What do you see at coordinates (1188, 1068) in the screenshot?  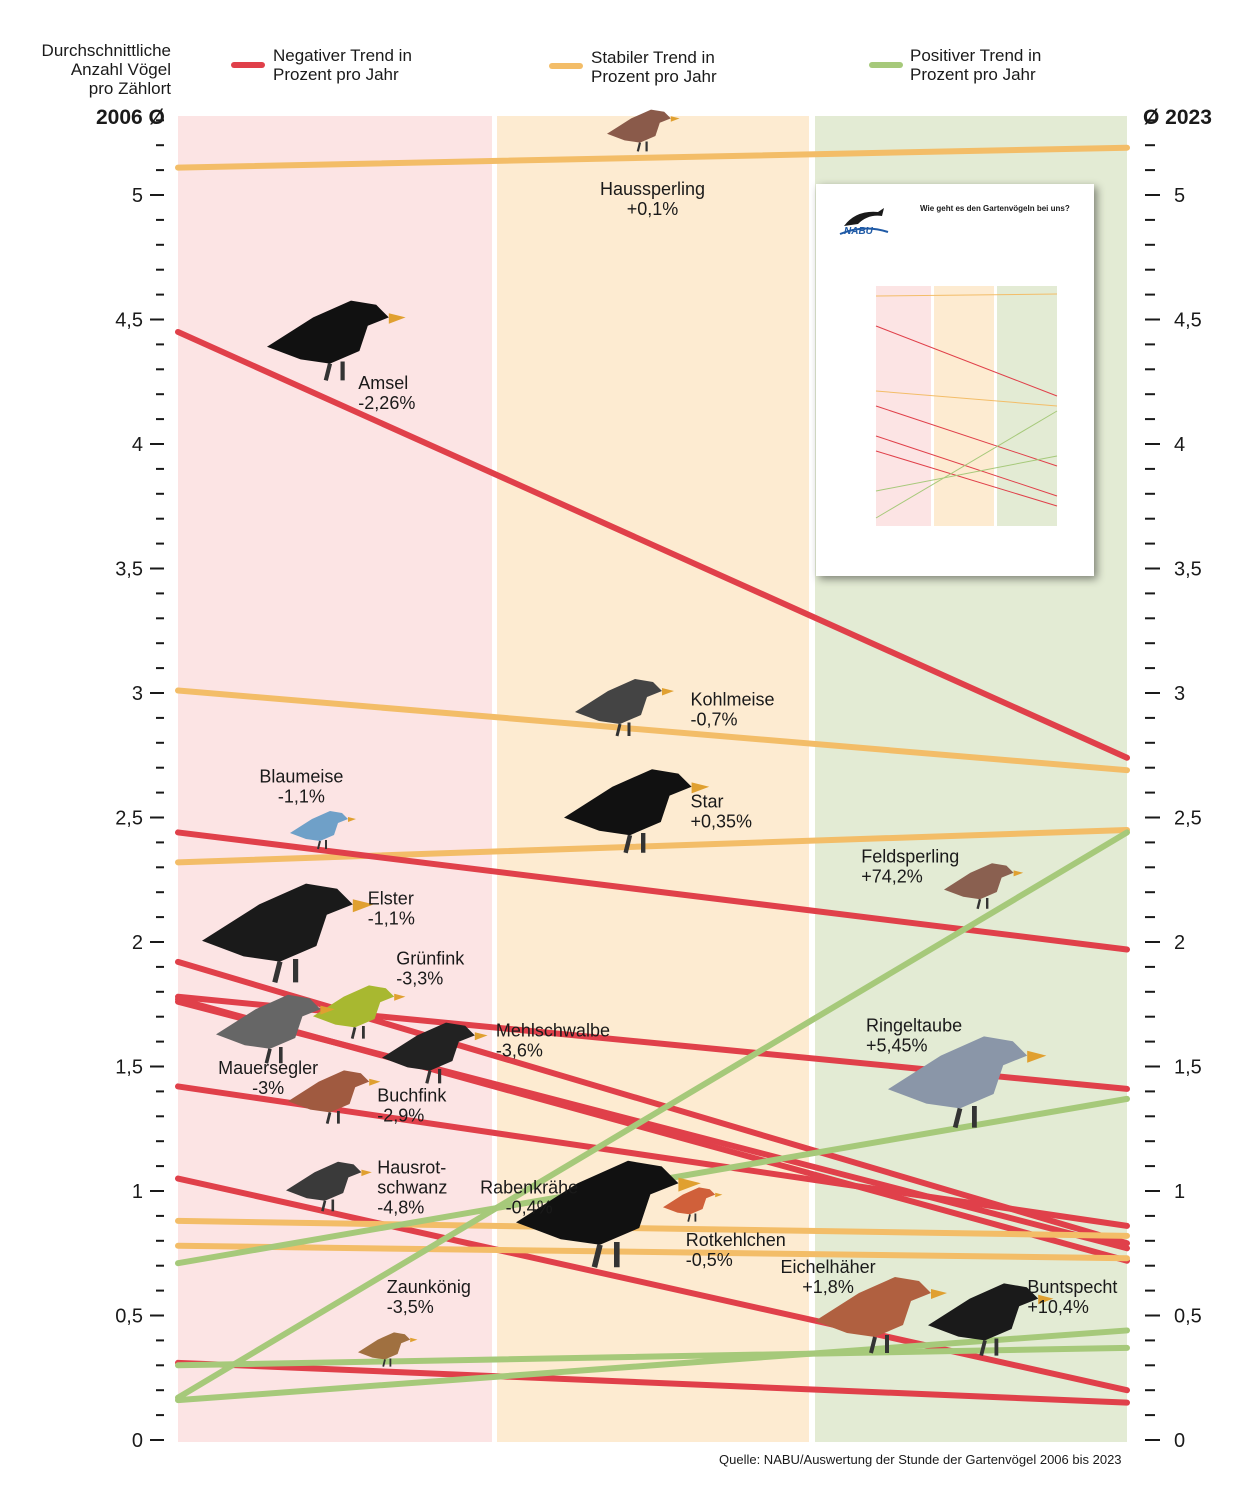 I see `right-tick-label: 1,5` at bounding box center [1188, 1068].